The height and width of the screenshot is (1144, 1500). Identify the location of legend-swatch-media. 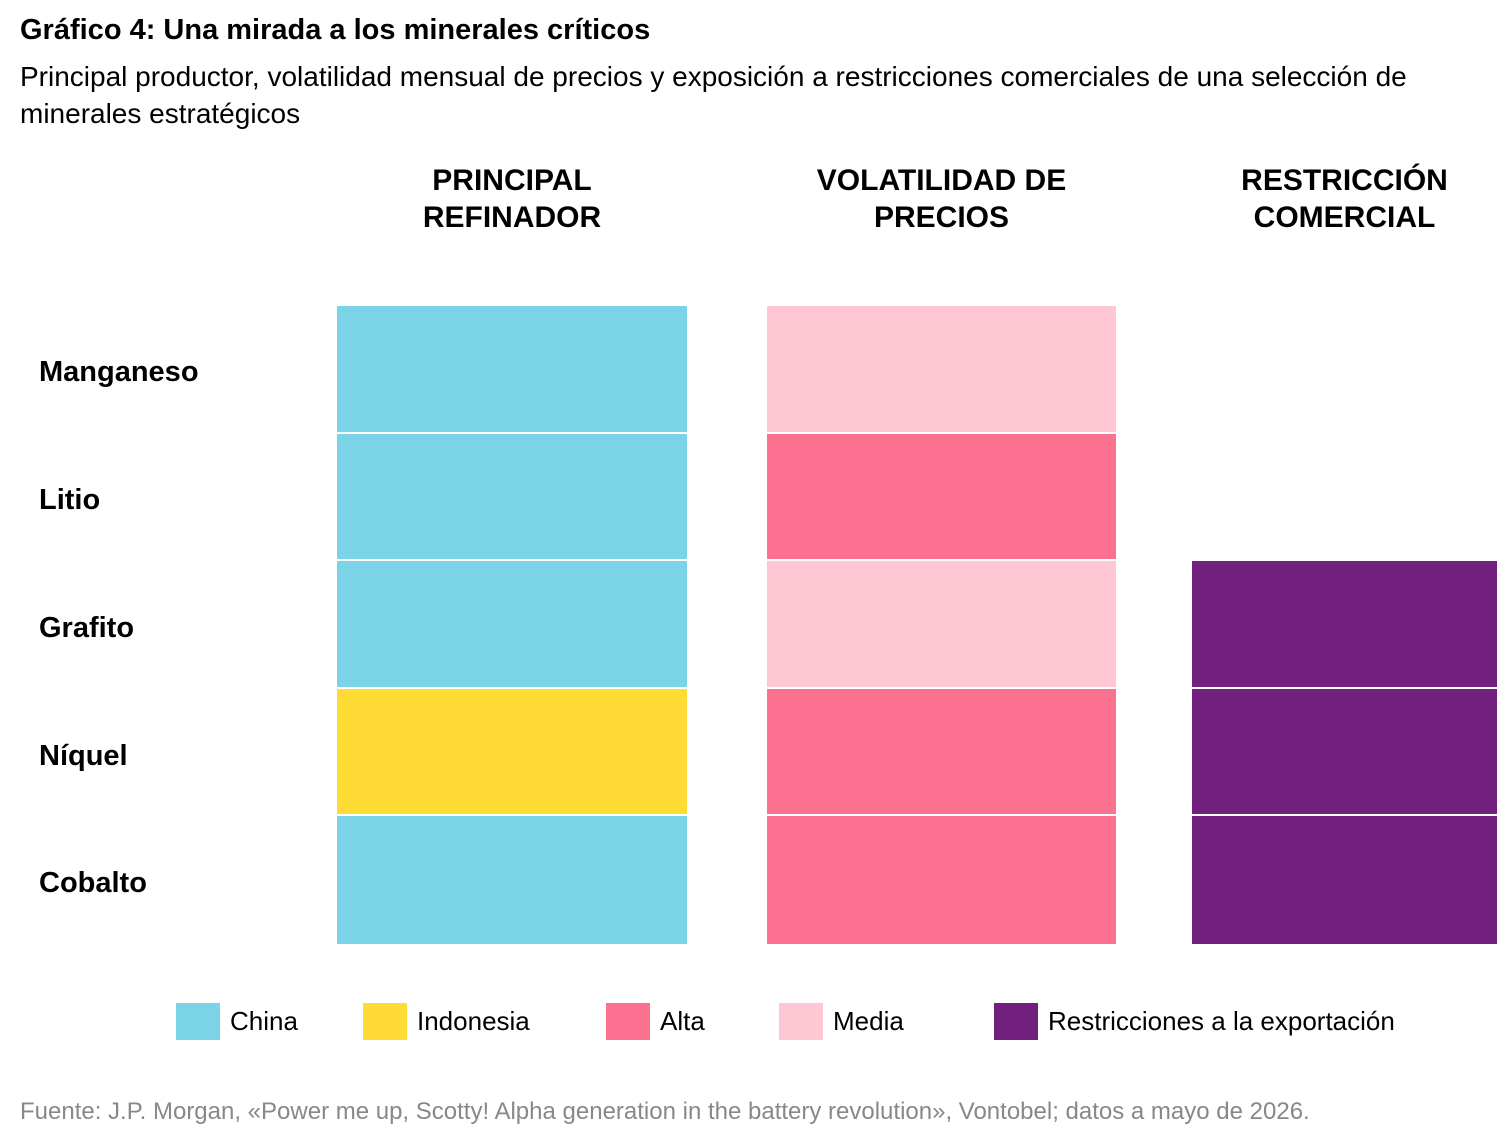
(801, 1021).